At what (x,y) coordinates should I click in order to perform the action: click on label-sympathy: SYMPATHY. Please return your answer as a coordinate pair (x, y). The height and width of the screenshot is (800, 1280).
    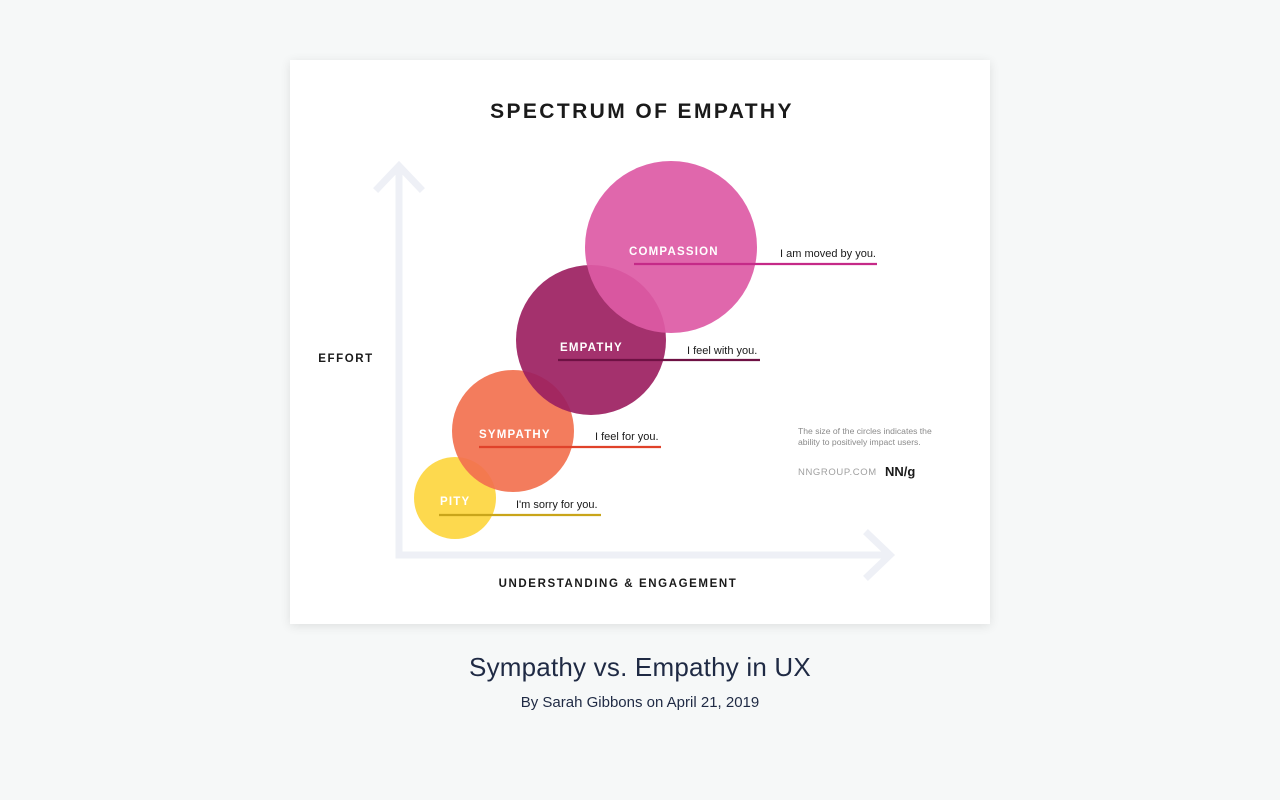
    Looking at the image, I should click on (515, 435).